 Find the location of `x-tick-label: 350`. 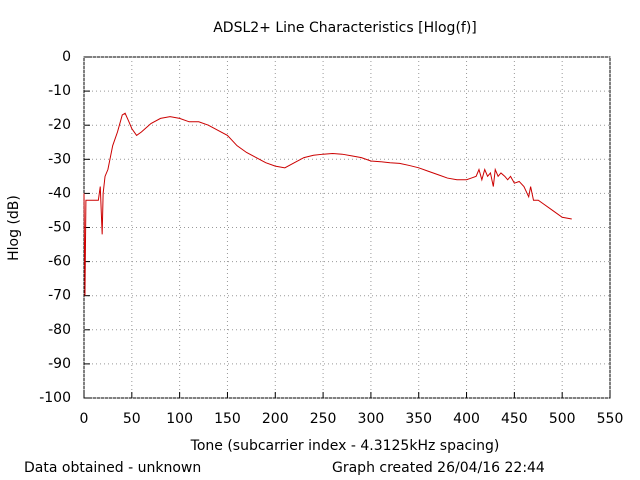

x-tick-label: 350 is located at coordinates (418, 419).